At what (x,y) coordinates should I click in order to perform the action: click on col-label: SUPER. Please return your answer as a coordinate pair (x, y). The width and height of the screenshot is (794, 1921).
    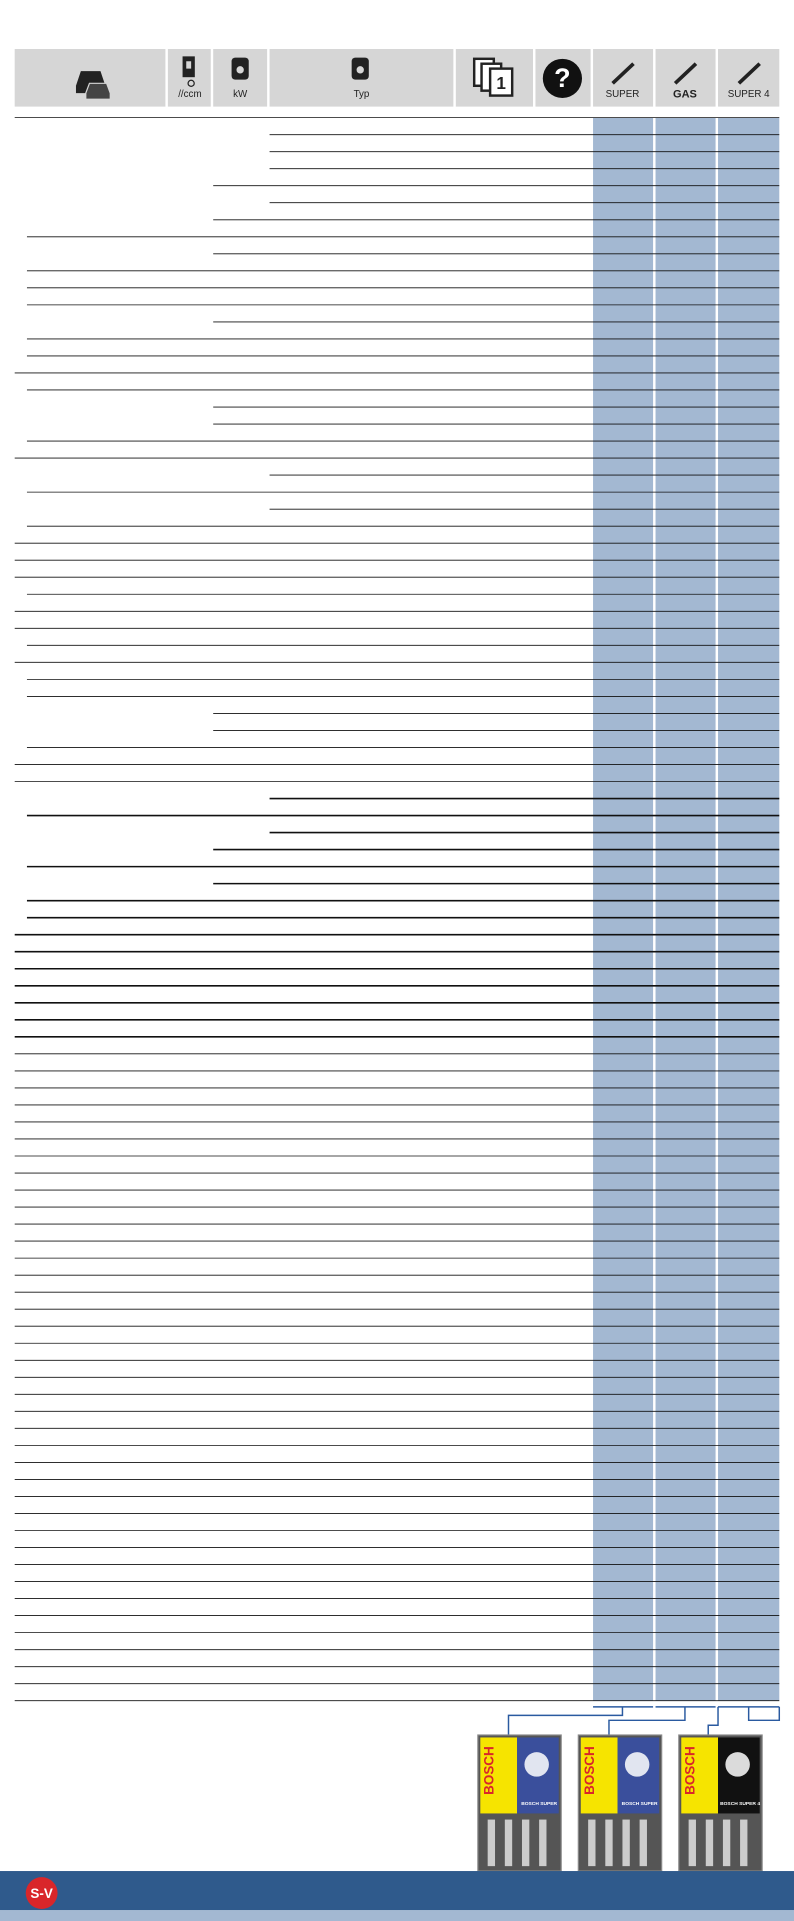
    Looking at the image, I should click on (623, 94).